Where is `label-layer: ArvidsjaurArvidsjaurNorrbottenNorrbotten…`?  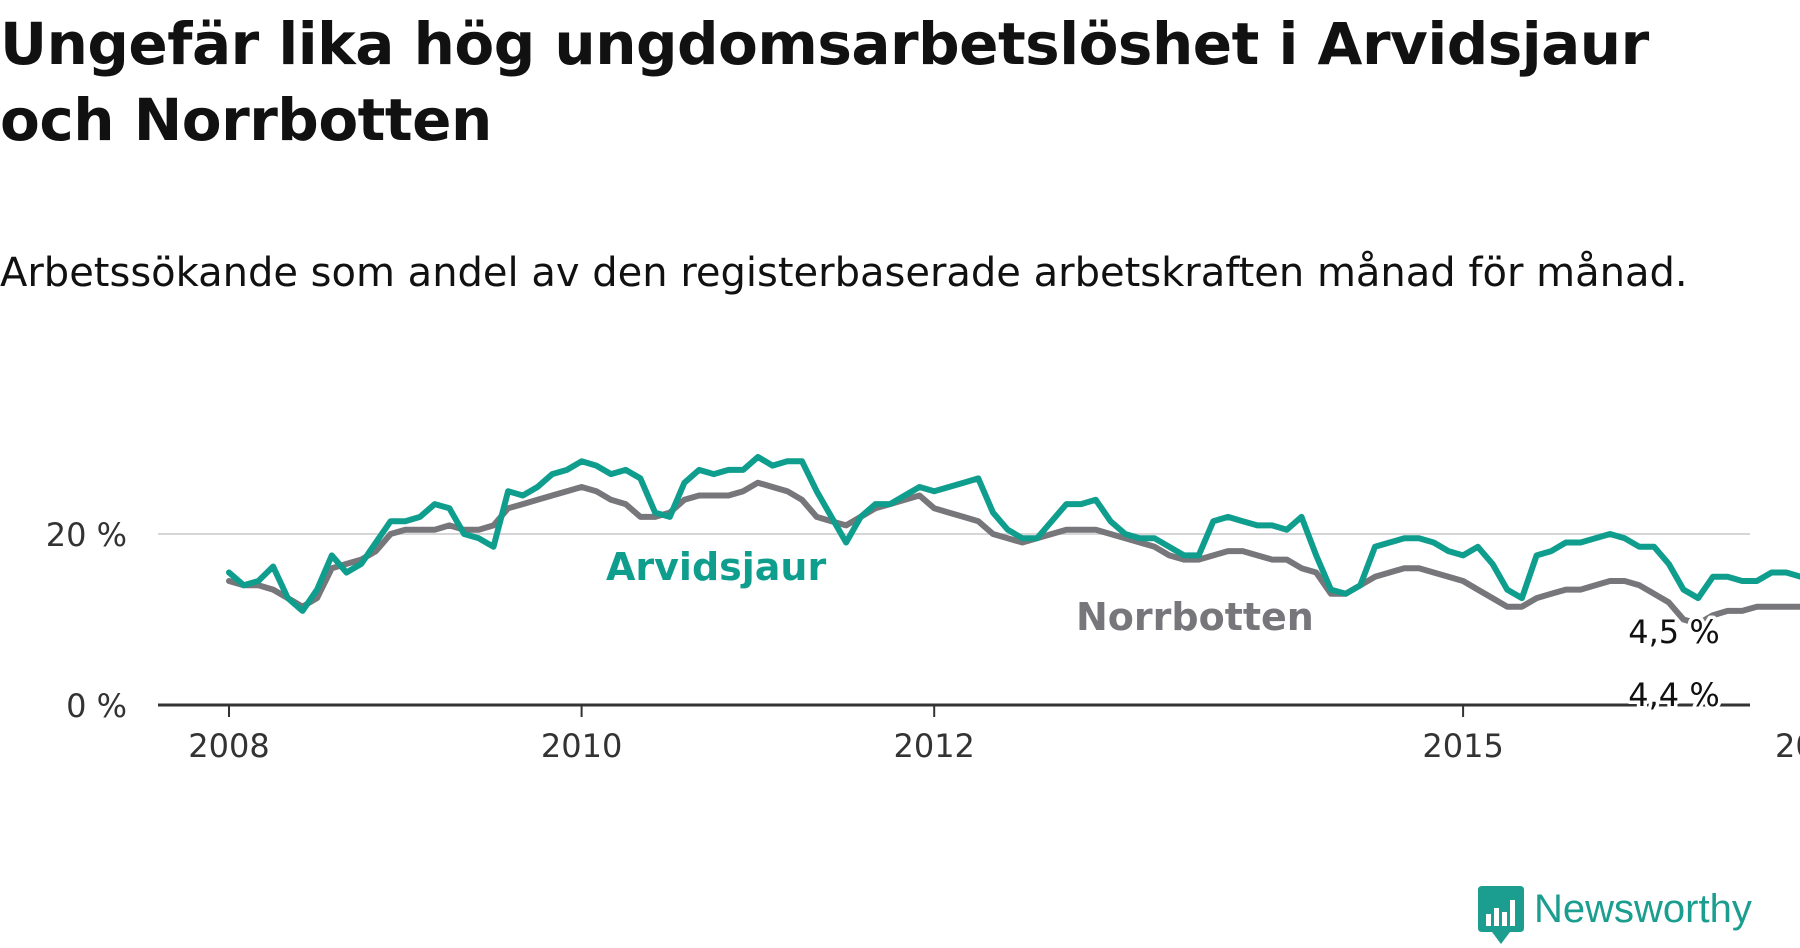 label-layer: ArvidsjaurArvidsjaurNorrbottenNorrbotten… is located at coordinates (1162, 629).